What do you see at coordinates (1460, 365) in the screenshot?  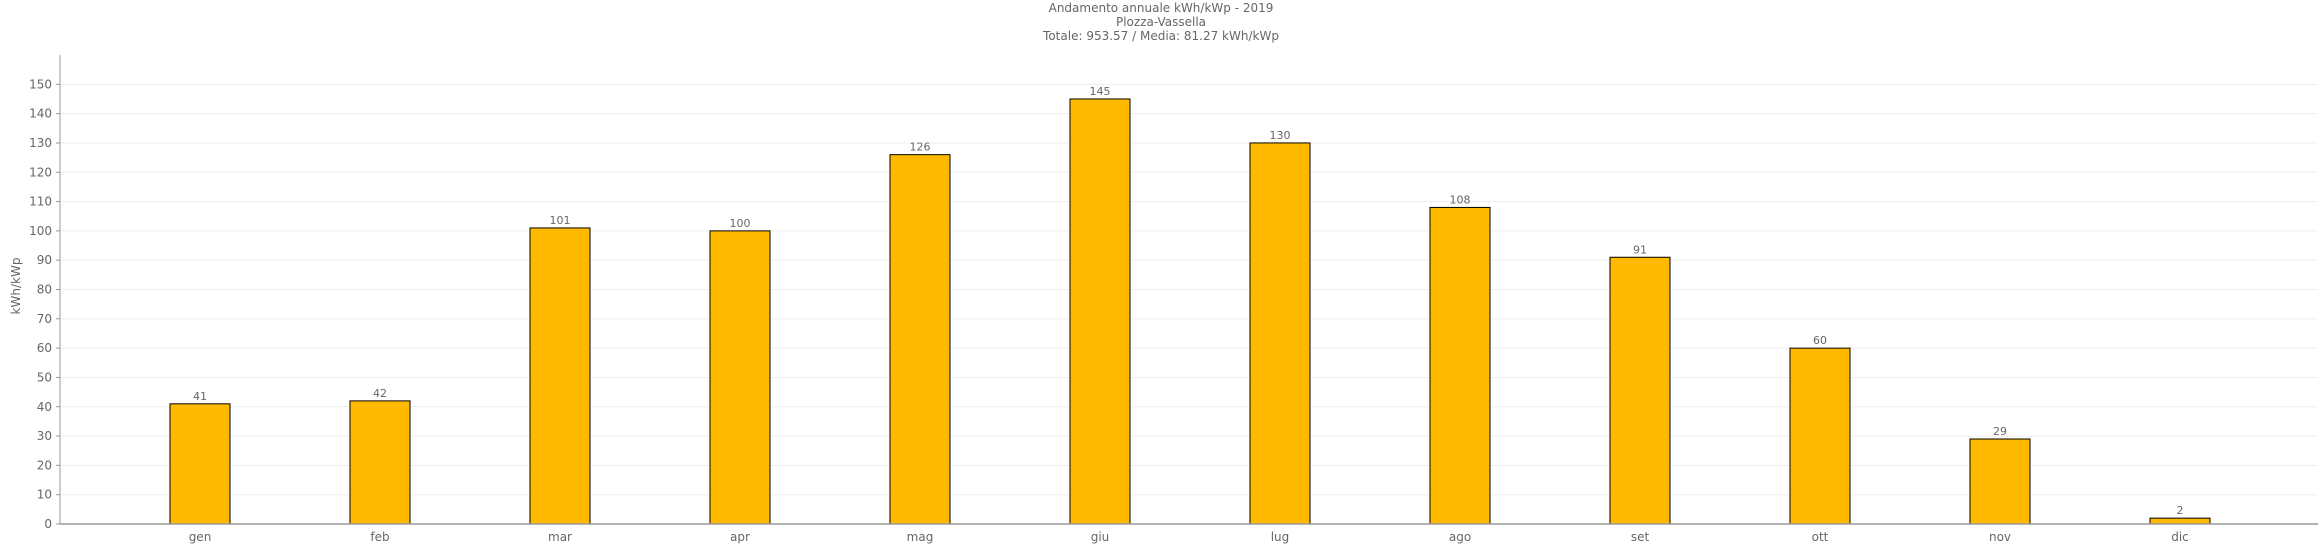 I see `bar-ago` at bounding box center [1460, 365].